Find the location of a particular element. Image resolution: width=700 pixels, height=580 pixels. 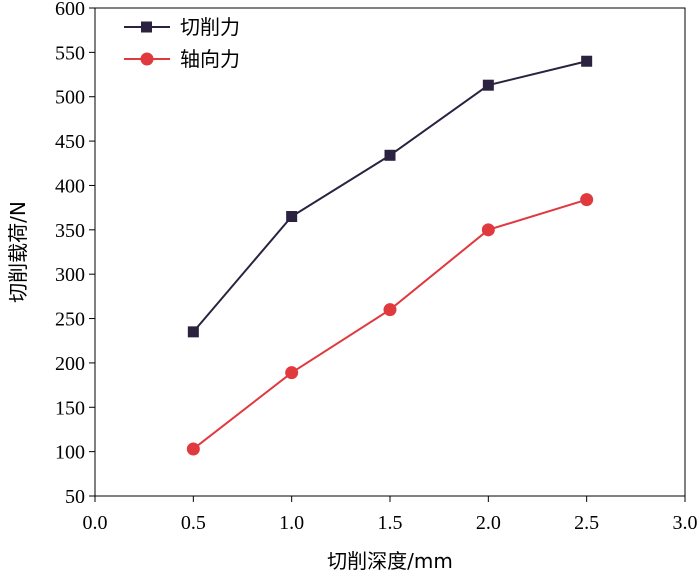

x-tick-label: 1.5 is located at coordinates (390, 523).